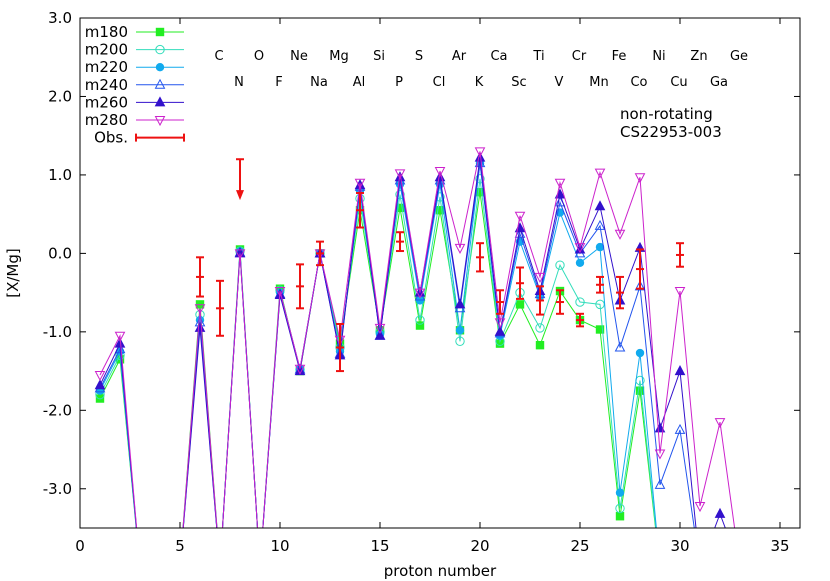  I want to click on element-label: Mn, so click(598, 82).